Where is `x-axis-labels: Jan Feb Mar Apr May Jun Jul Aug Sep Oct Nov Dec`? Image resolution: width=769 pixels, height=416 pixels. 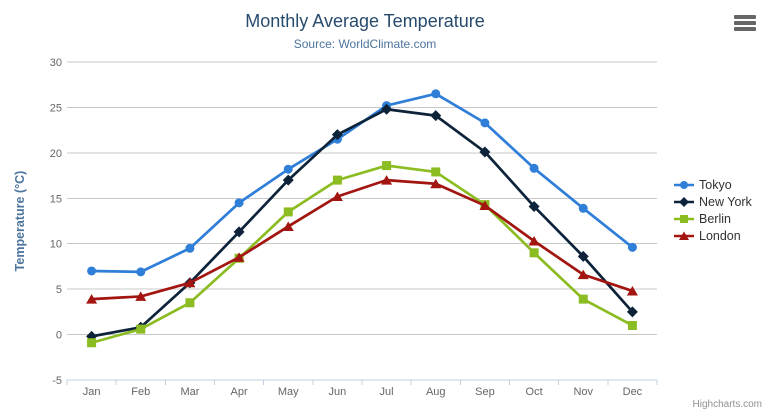
x-axis-labels: Jan Feb Mar Apr May Jun Jul Aug Sep Oct Nov Dec is located at coordinates (363, 392).